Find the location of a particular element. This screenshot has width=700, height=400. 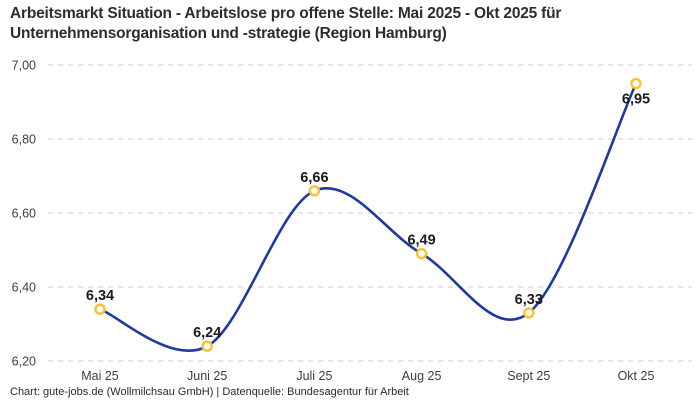

data-point-label: 6,34 is located at coordinates (100, 296).